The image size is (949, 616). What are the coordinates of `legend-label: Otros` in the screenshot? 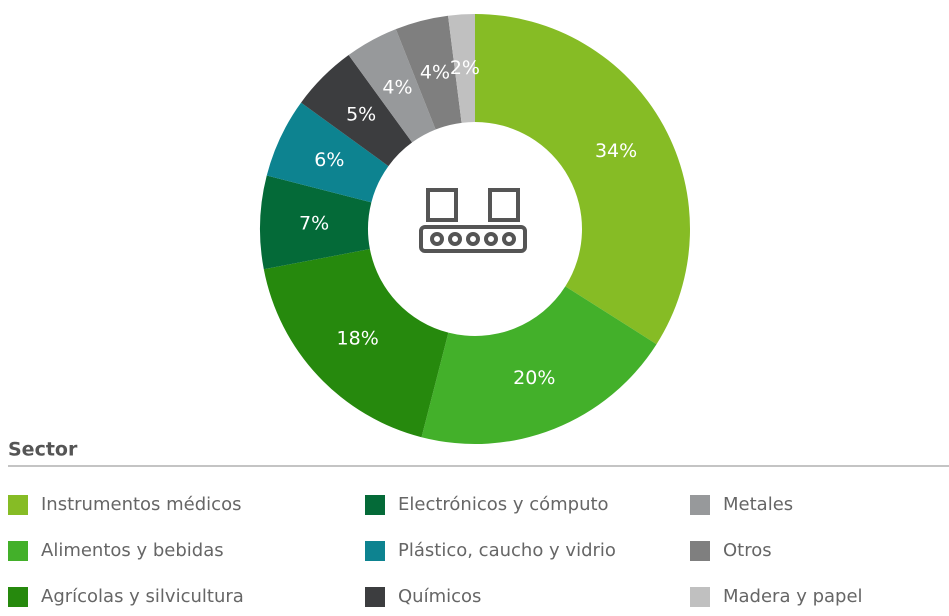 It's located at (747, 550).